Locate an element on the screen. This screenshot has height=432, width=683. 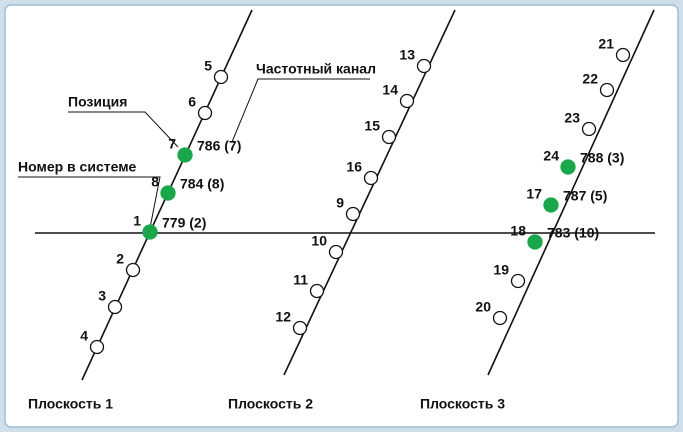
node-label: 1 is located at coordinates (137, 221).